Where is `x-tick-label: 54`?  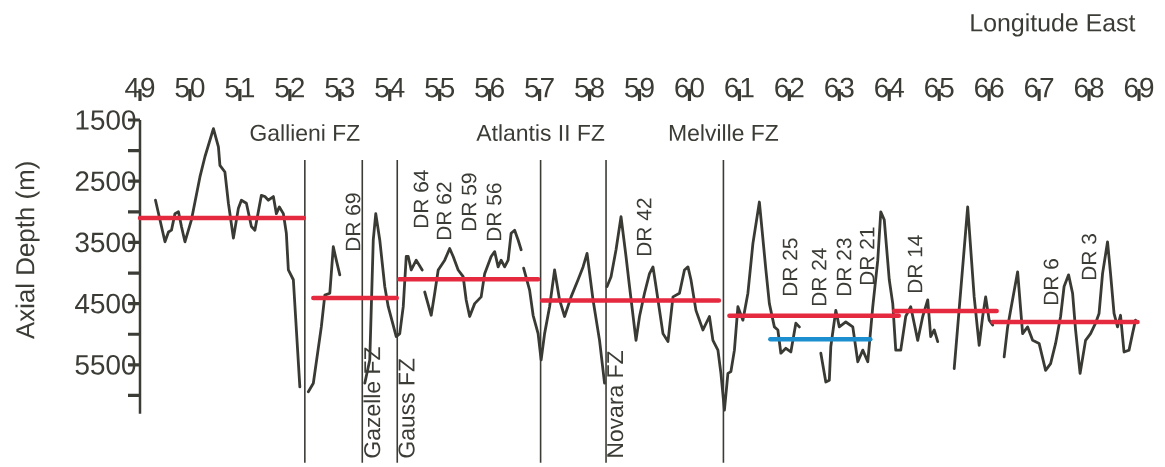 x-tick-label: 54 is located at coordinates (390, 88).